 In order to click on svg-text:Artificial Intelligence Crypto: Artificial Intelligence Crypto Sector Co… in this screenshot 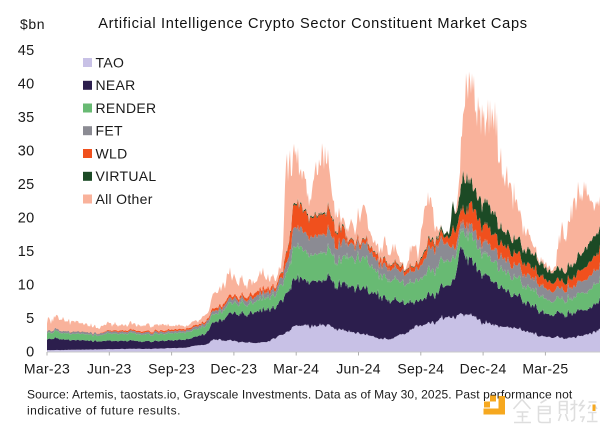, I will do `click(313, 24)`.